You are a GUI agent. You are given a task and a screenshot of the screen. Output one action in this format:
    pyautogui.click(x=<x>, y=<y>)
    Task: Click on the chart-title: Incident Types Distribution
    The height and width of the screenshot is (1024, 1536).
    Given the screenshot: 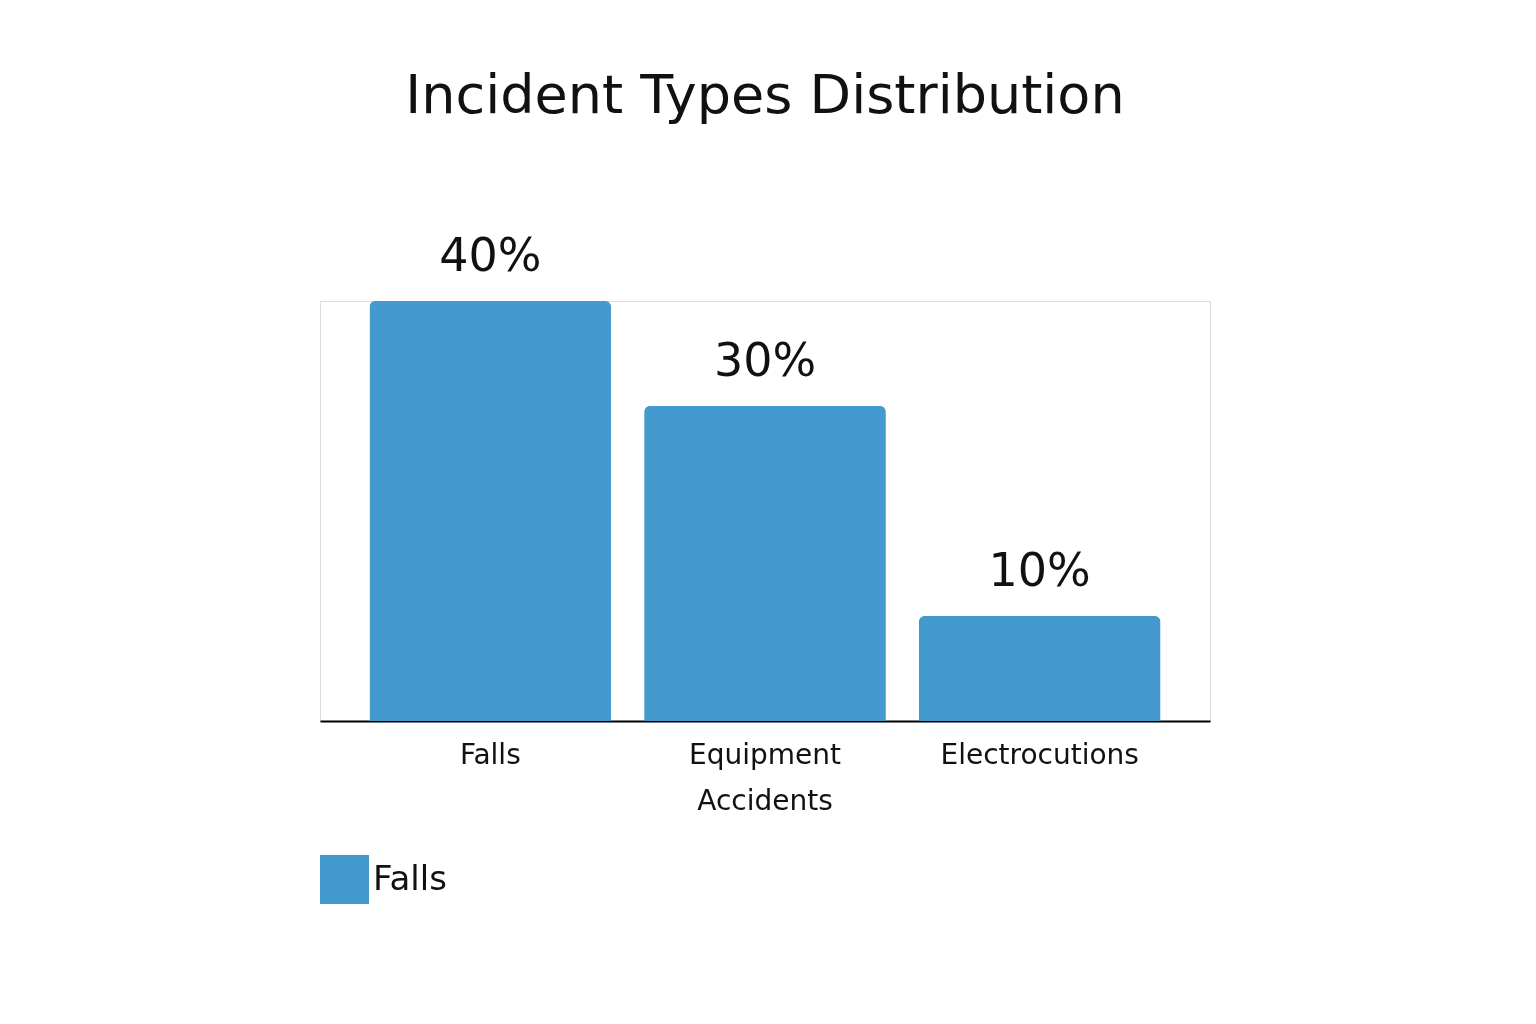 What is the action you would take?
    pyautogui.click(x=765, y=94)
    